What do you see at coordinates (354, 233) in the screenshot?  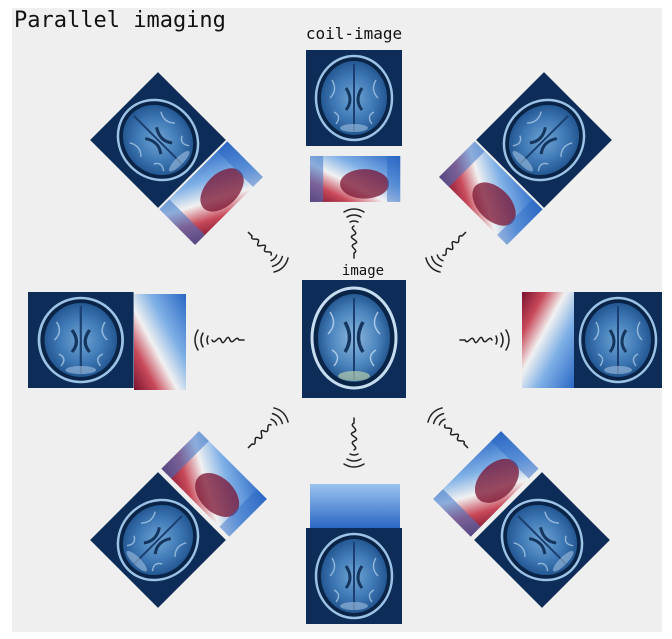 I see `wave-icon-top` at bounding box center [354, 233].